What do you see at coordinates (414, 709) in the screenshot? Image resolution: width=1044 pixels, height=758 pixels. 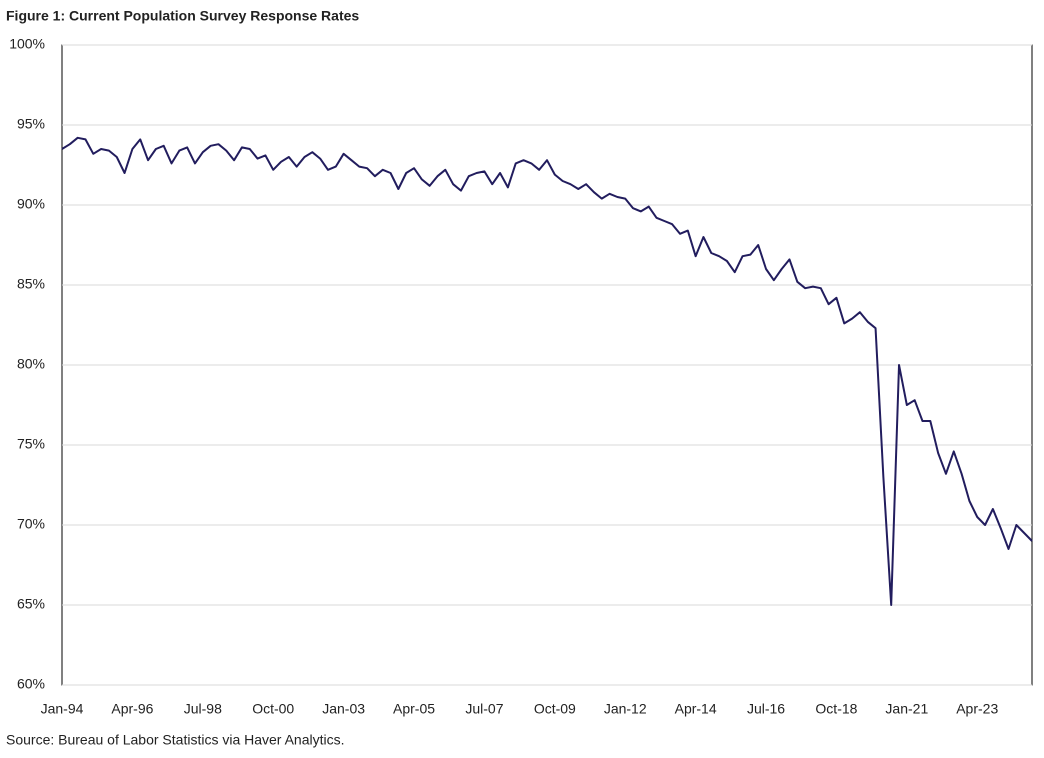 I see `x-tick-label: Apr-05` at bounding box center [414, 709].